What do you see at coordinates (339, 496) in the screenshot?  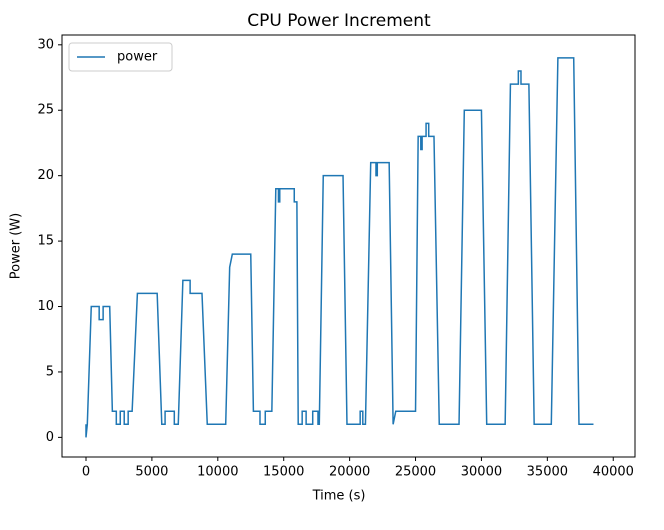 I see `x-axis-label: Time (s)` at bounding box center [339, 496].